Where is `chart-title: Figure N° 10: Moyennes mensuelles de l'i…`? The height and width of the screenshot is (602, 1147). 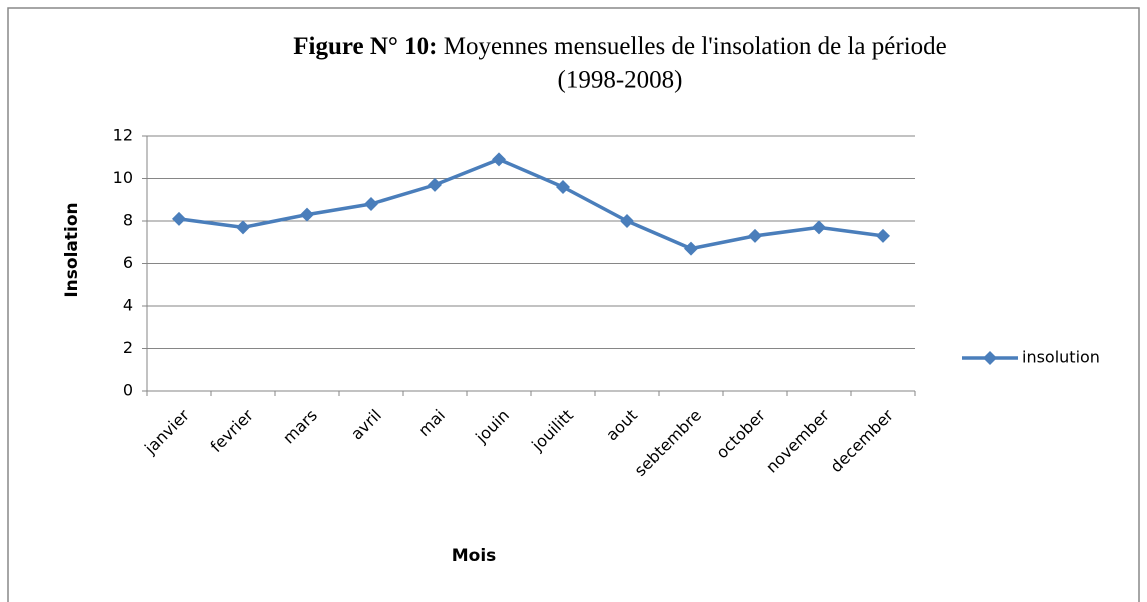
chart-title: Figure N° 10: Moyennes mensuelles de l'i… is located at coordinates (620, 46).